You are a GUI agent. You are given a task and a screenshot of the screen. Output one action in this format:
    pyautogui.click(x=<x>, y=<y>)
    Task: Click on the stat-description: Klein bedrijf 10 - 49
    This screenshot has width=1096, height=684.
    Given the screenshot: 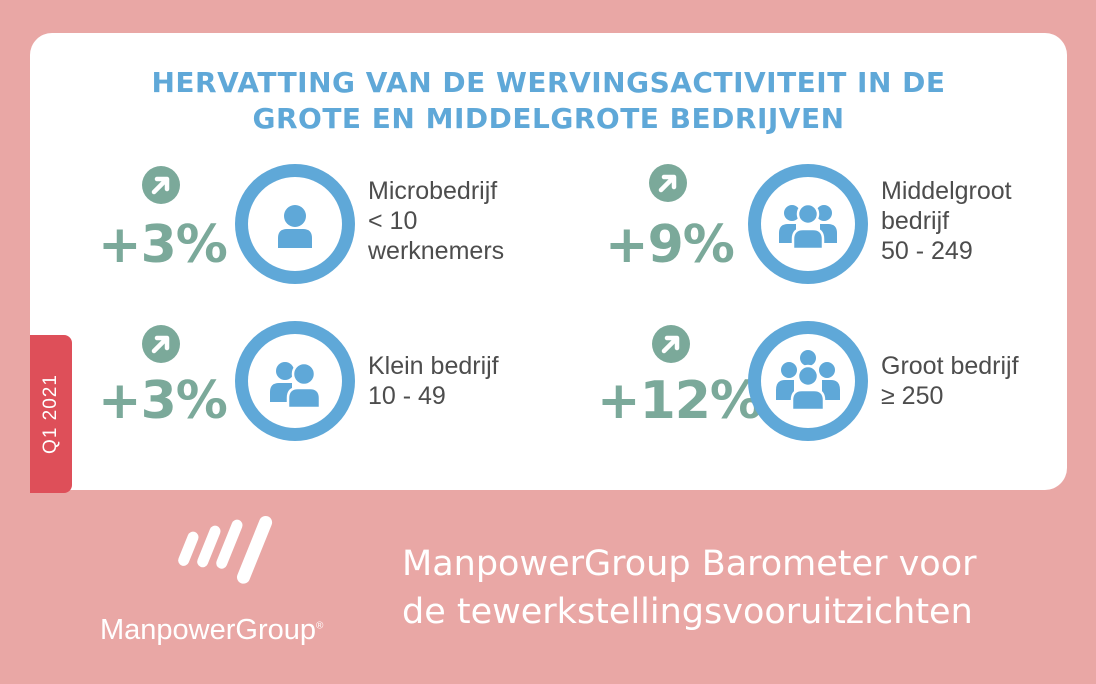 What is the action you would take?
    pyautogui.click(x=433, y=381)
    